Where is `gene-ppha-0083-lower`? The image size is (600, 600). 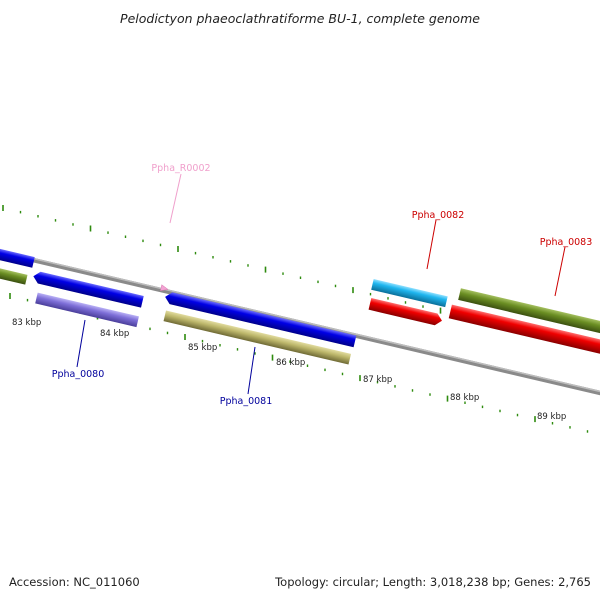
gene-ppha-0083-lower is located at coordinates (524, 330).